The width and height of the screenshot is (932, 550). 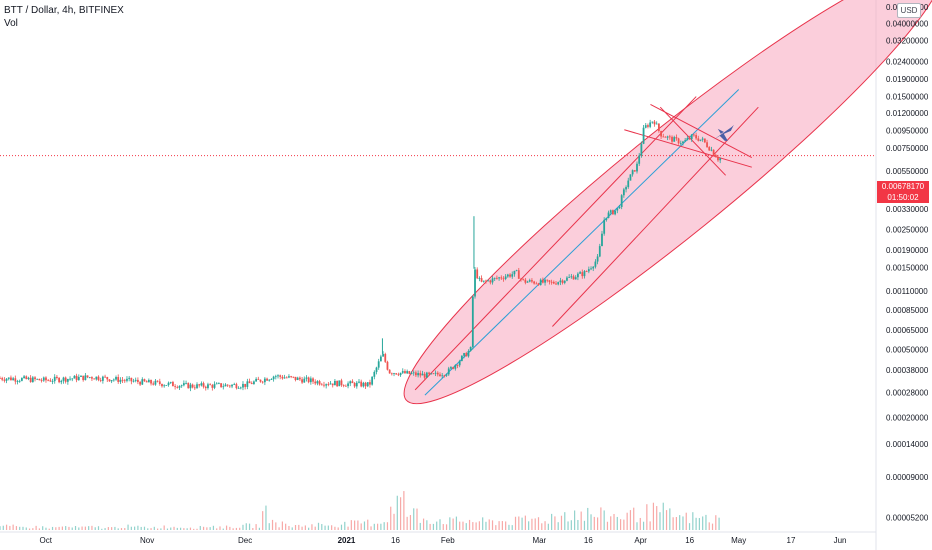 I want to click on symbol-title: BTT / Dollar, 4h, BITFINEX, so click(x=64, y=10).